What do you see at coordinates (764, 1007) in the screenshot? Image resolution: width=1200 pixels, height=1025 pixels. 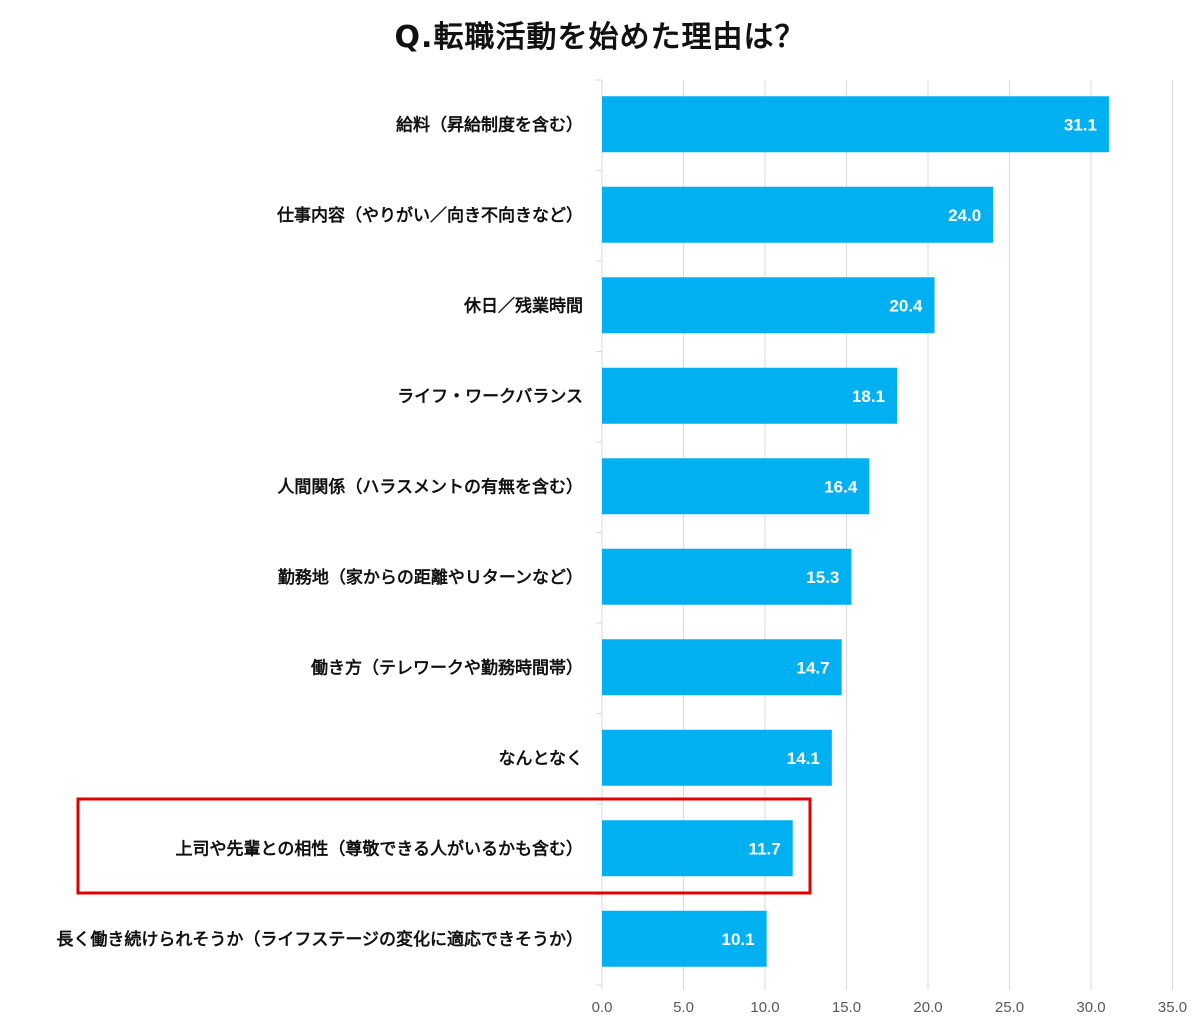 I see `x-tick-label: 10.0` at bounding box center [764, 1007].